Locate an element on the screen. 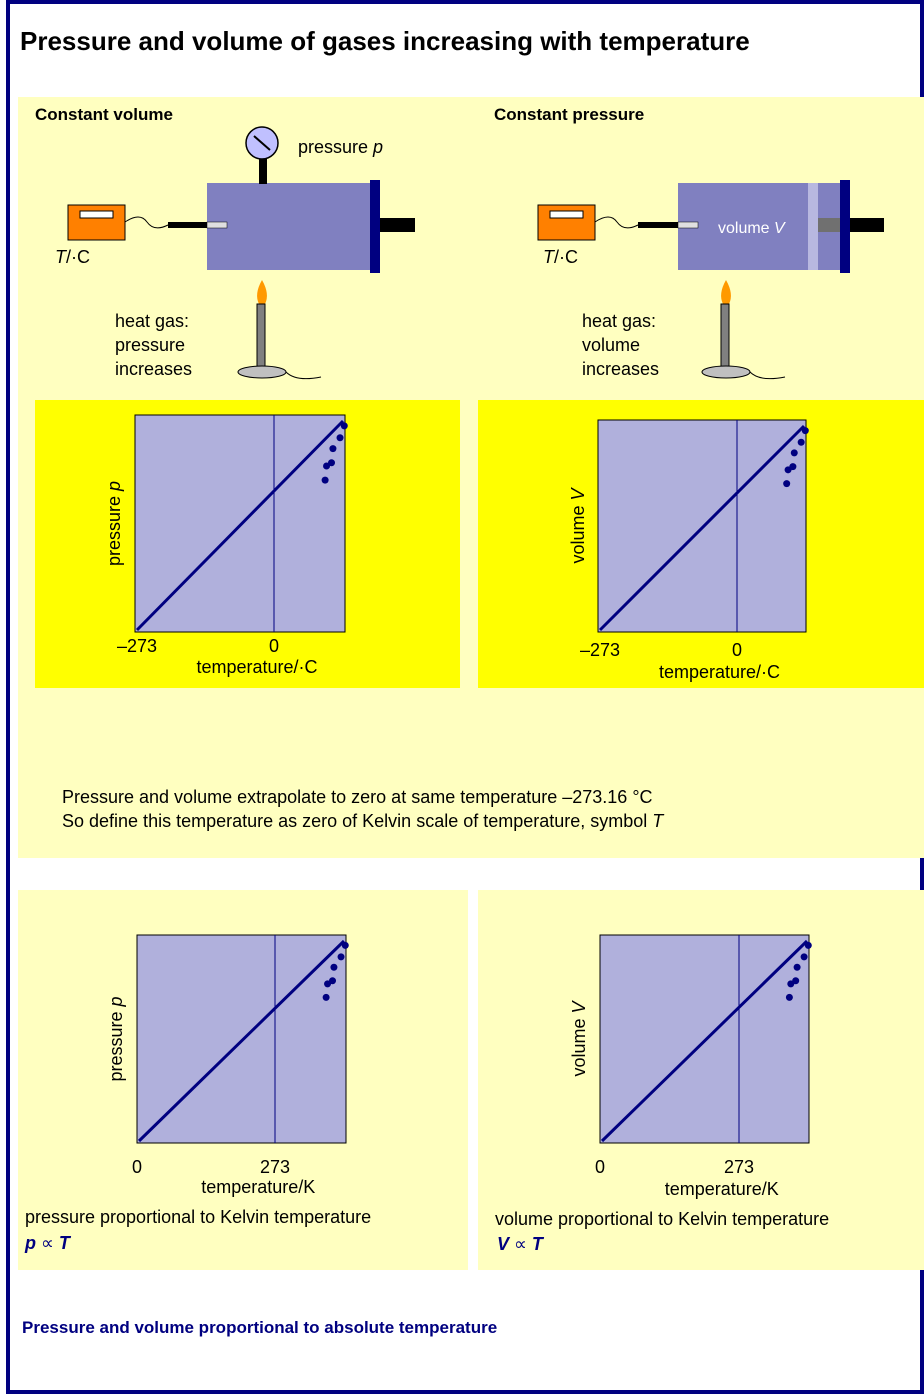  law: V ∝ T is located at coordinates (521, 1244).